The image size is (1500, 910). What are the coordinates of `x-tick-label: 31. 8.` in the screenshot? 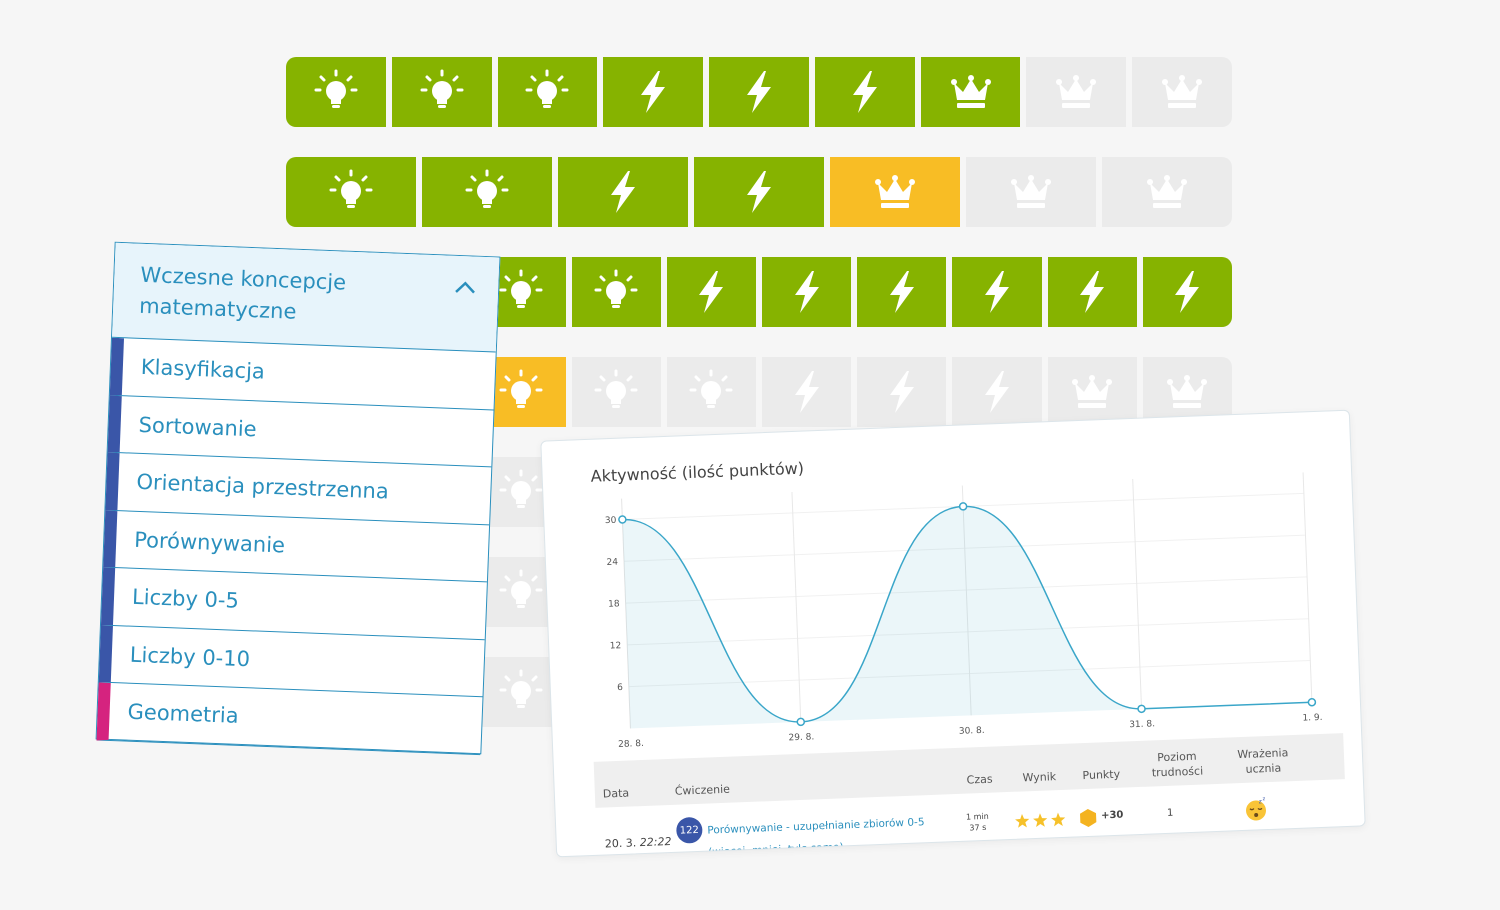 It's located at (1142, 724).